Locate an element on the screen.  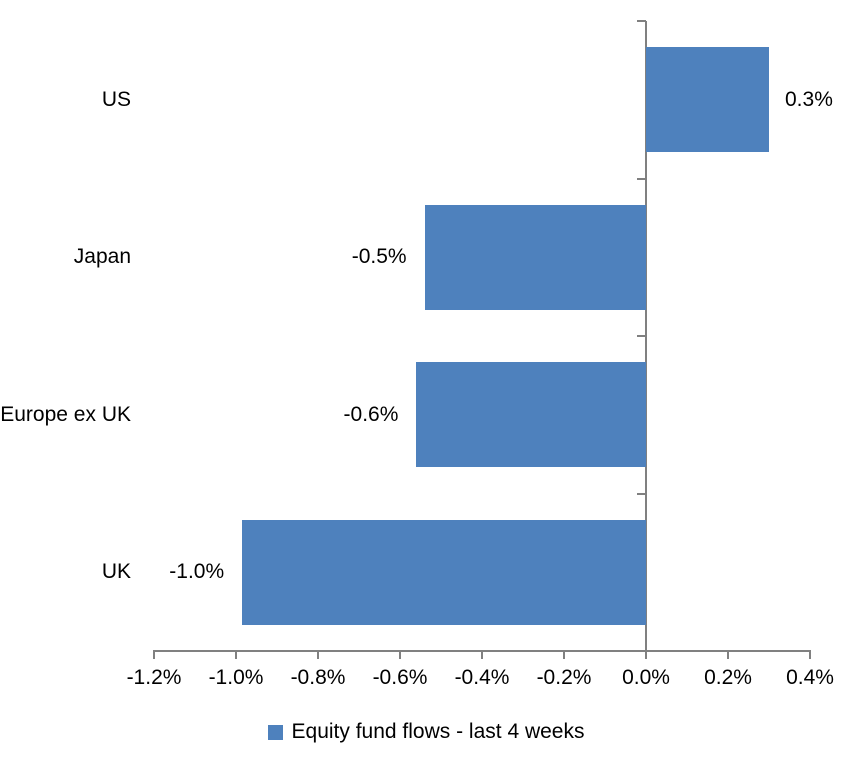
x-axis-tick-label: 0.4% is located at coordinates (810, 677).